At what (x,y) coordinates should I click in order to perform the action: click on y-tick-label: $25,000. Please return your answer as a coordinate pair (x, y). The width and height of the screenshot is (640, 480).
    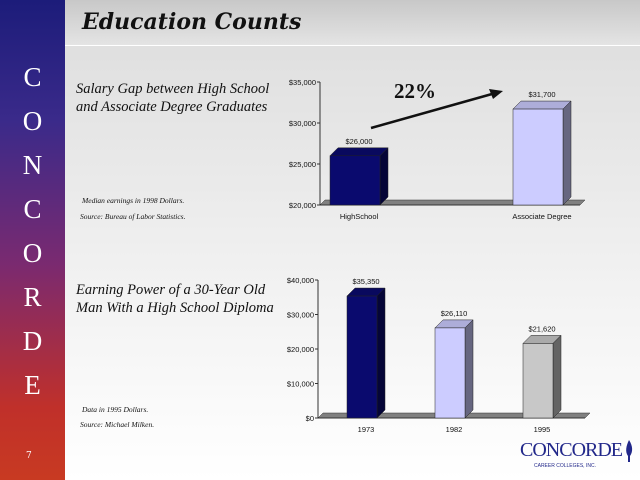
    Looking at the image, I should click on (302, 164).